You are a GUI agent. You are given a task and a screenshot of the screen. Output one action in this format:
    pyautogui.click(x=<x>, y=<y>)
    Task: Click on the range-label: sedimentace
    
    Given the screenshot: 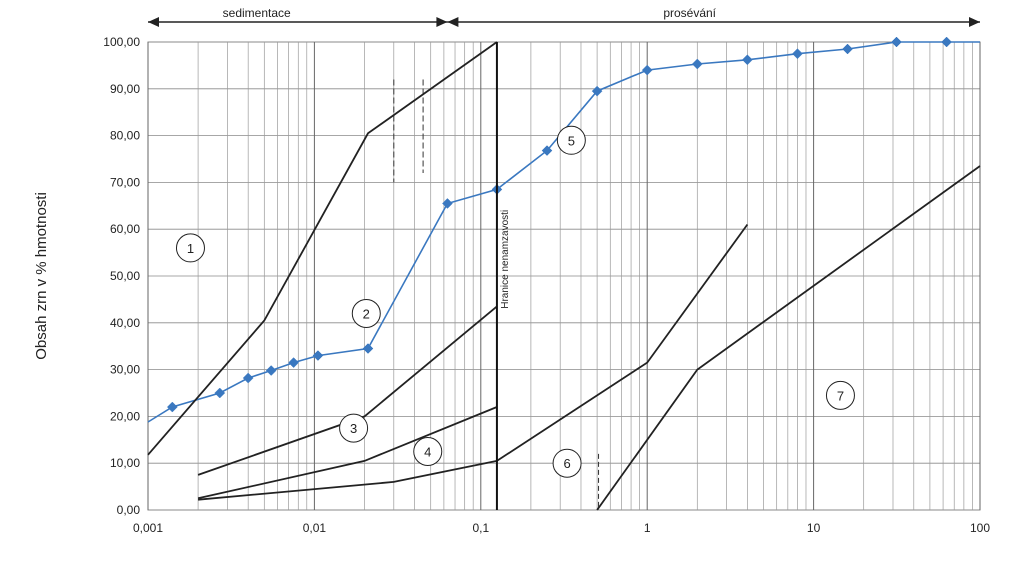 What is the action you would take?
    pyautogui.click(x=257, y=13)
    